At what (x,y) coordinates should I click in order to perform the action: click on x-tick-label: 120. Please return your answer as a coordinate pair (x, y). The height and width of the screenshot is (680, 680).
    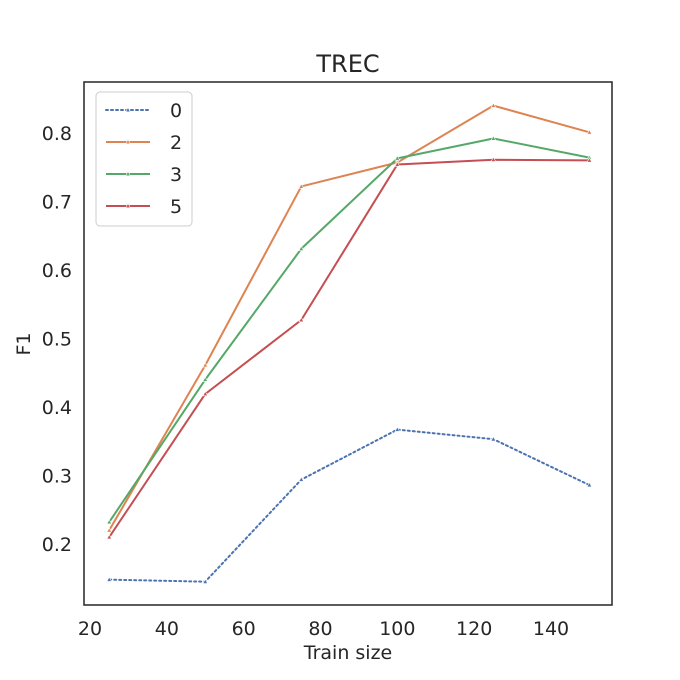
    Looking at the image, I should click on (474, 629).